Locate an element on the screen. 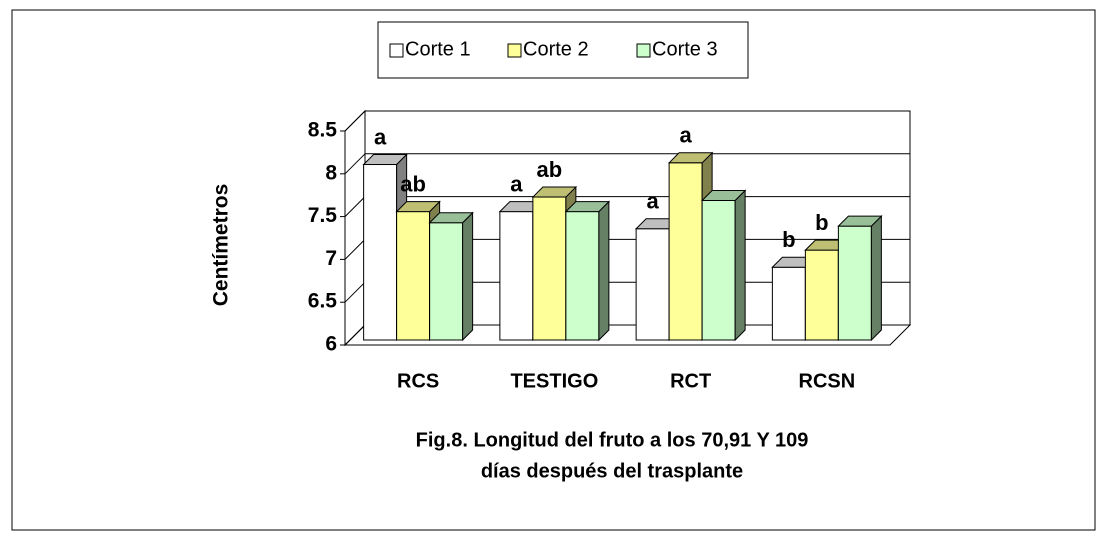  y-tick-label: 7 is located at coordinates (331, 258).